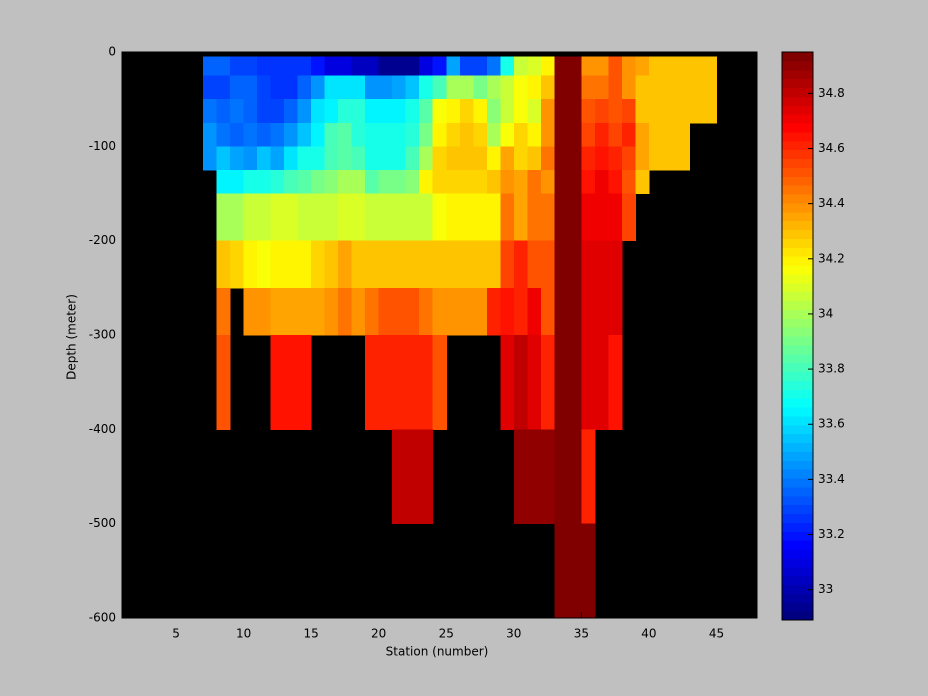  Describe the element at coordinates (311, 634) in the screenshot. I see `x-tick-label: 15` at that location.